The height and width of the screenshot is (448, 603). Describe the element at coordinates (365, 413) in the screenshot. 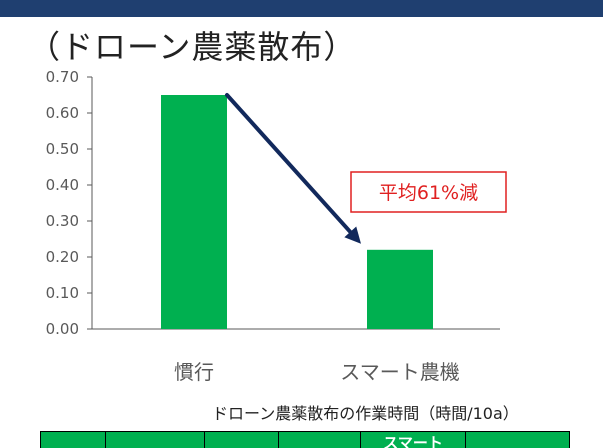

I see `chart-caption: ドローン農薬散布の作業時間（時間/10a）` at that location.